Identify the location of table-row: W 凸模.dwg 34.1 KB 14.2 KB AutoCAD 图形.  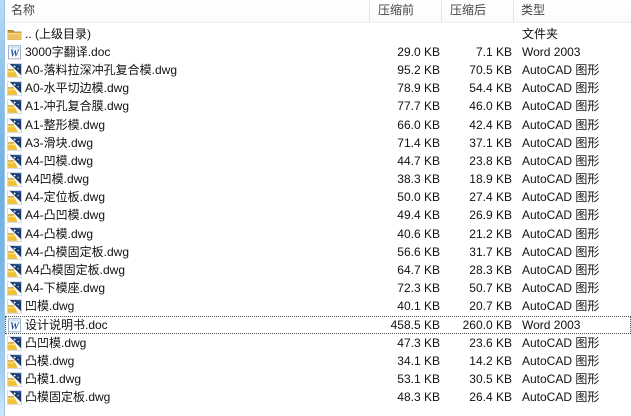
(318, 361).